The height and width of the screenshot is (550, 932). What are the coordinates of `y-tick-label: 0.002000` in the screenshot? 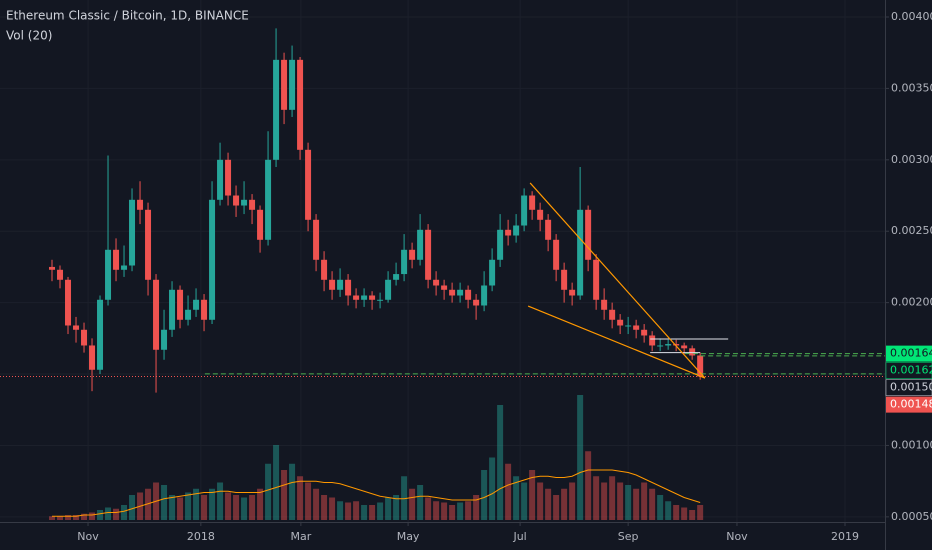 It's located at (911, 302).